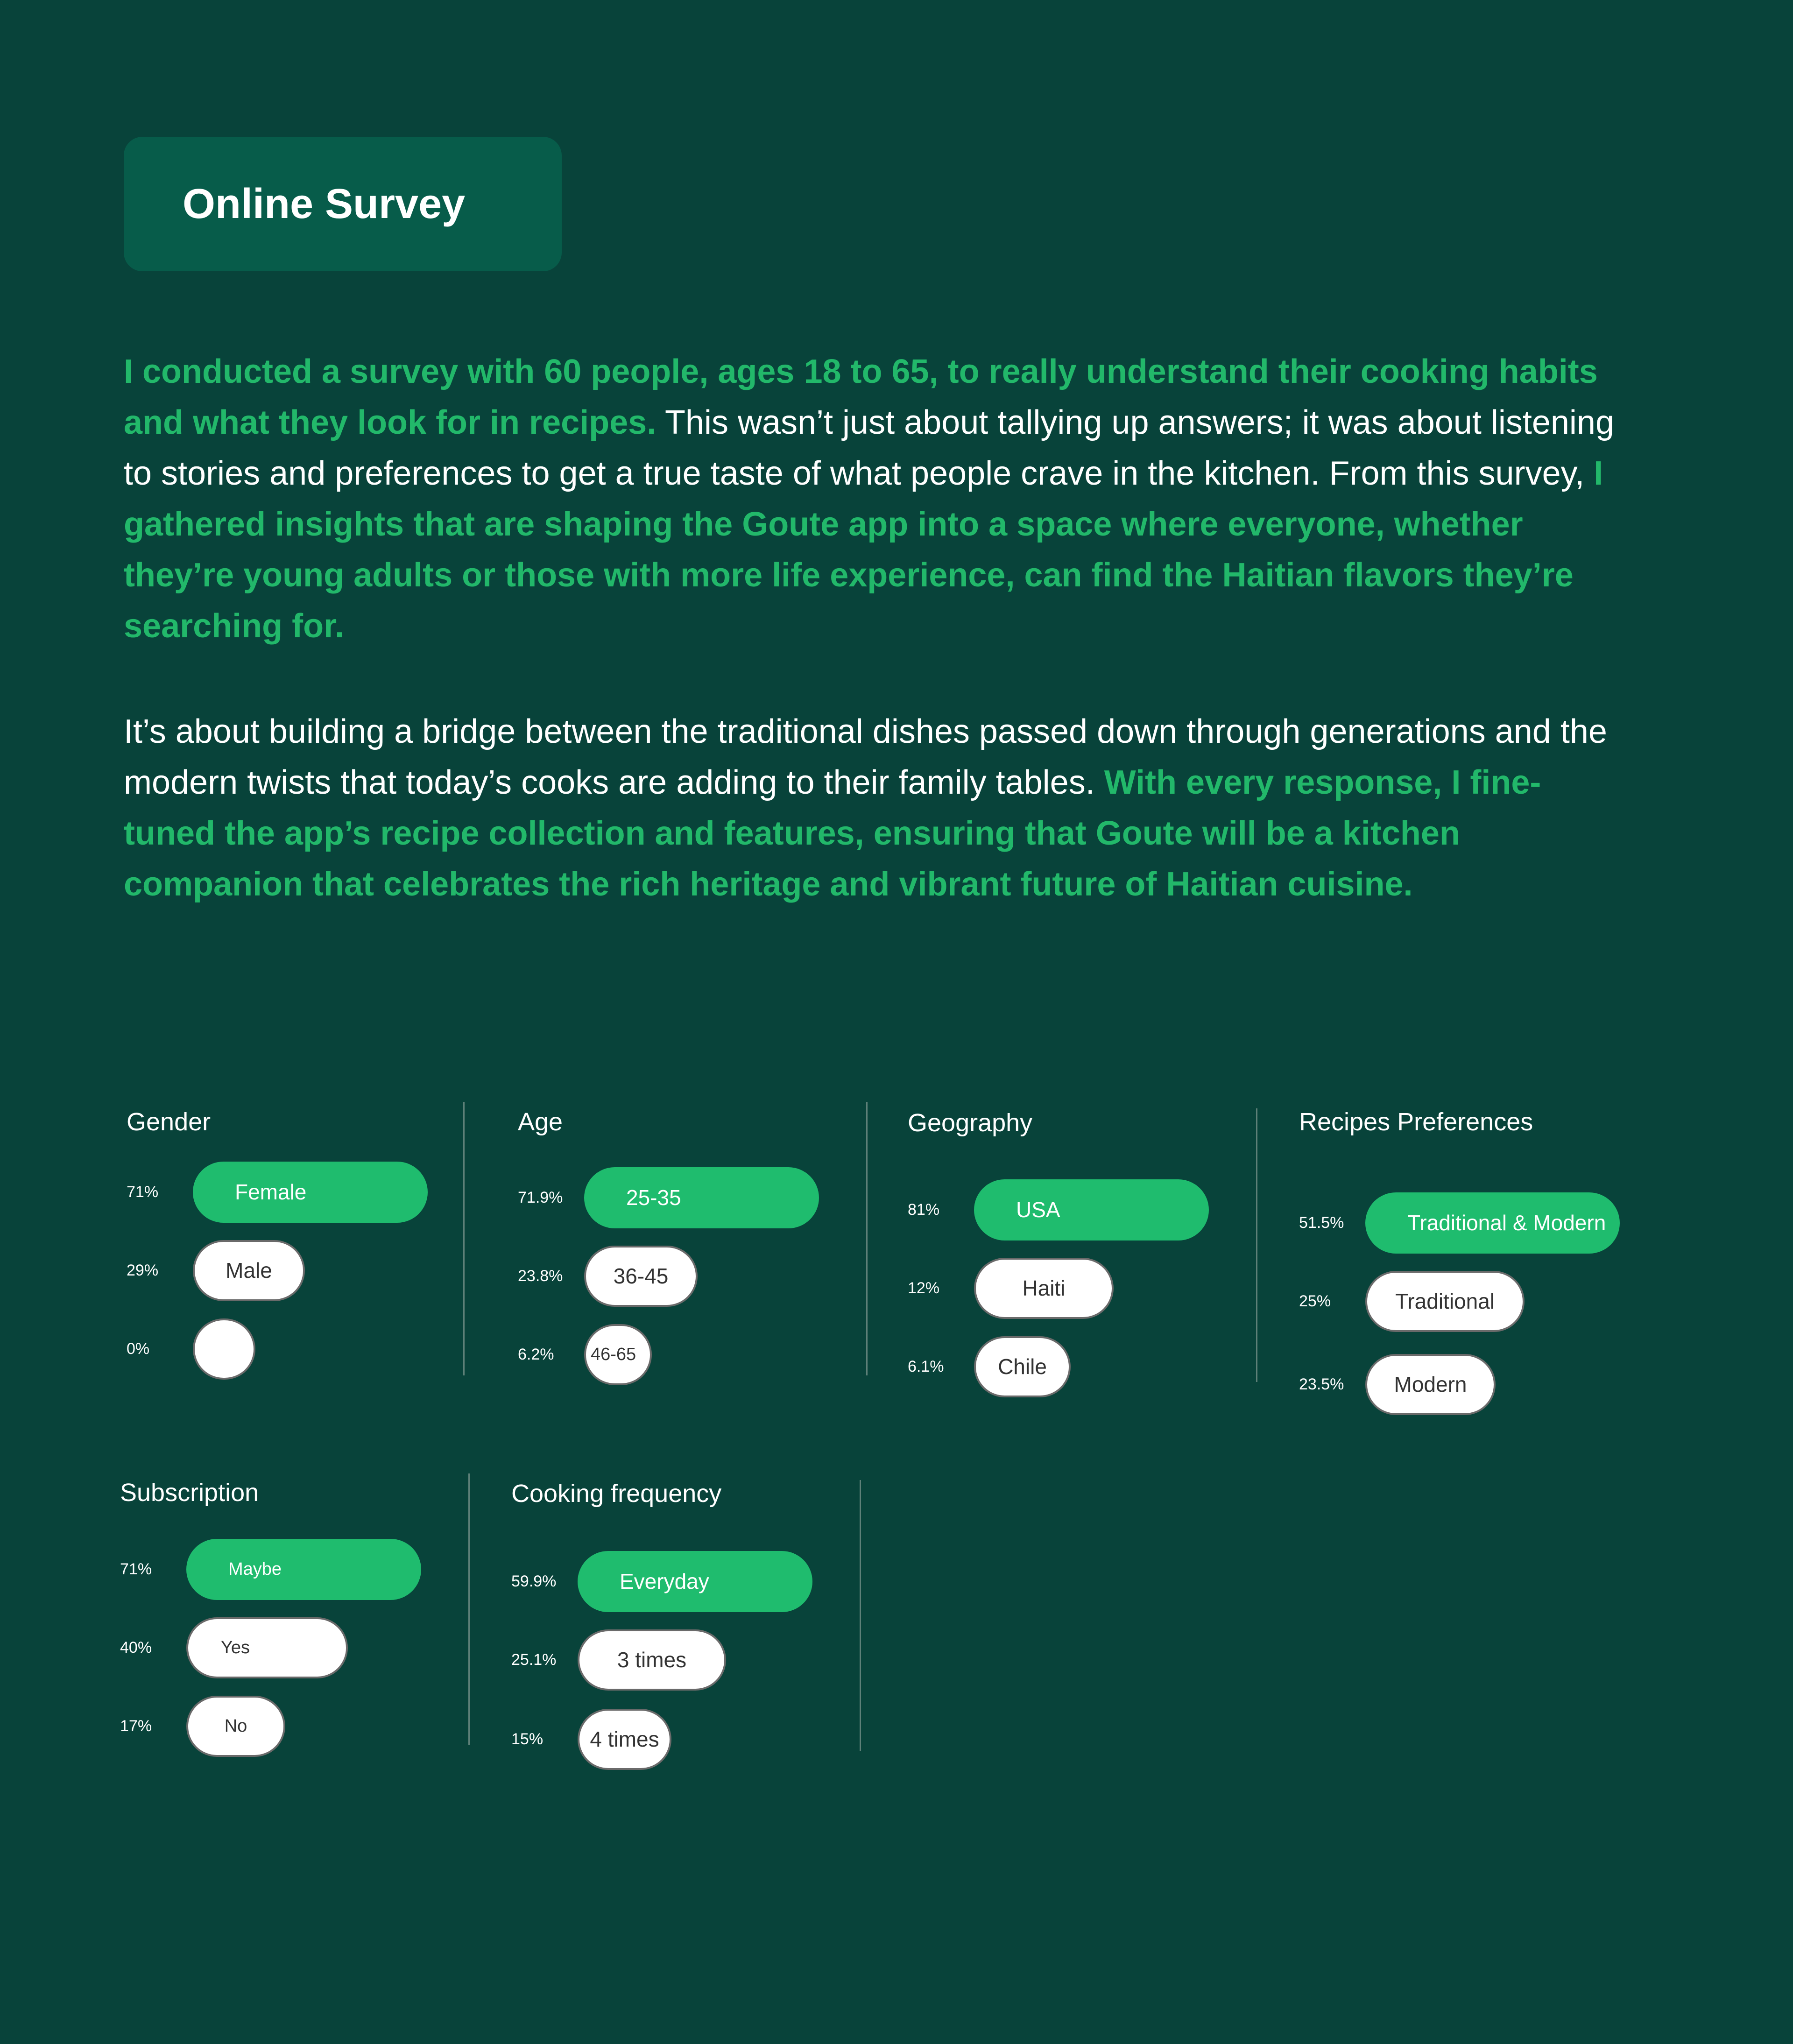 The height and width of the screenshot is (2044, 1793). Describe the element at coordinates (267, 1647) in the screenshot. I see `answer-pill: Yes` at that location.